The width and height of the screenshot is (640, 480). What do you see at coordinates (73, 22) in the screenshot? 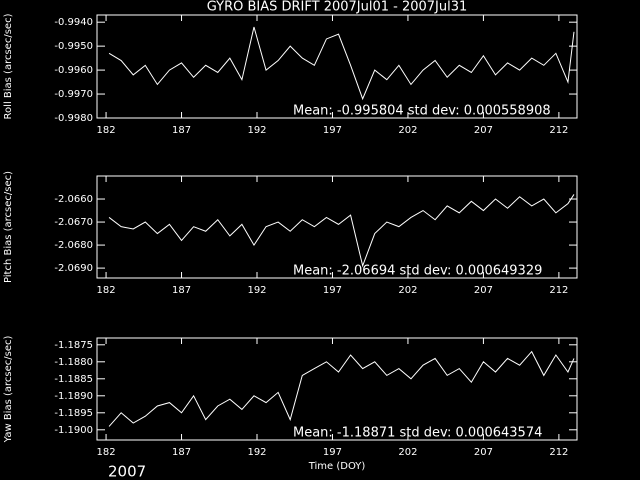
I see `y-tick-label: -0.9940` at bounding box center [73, 22].